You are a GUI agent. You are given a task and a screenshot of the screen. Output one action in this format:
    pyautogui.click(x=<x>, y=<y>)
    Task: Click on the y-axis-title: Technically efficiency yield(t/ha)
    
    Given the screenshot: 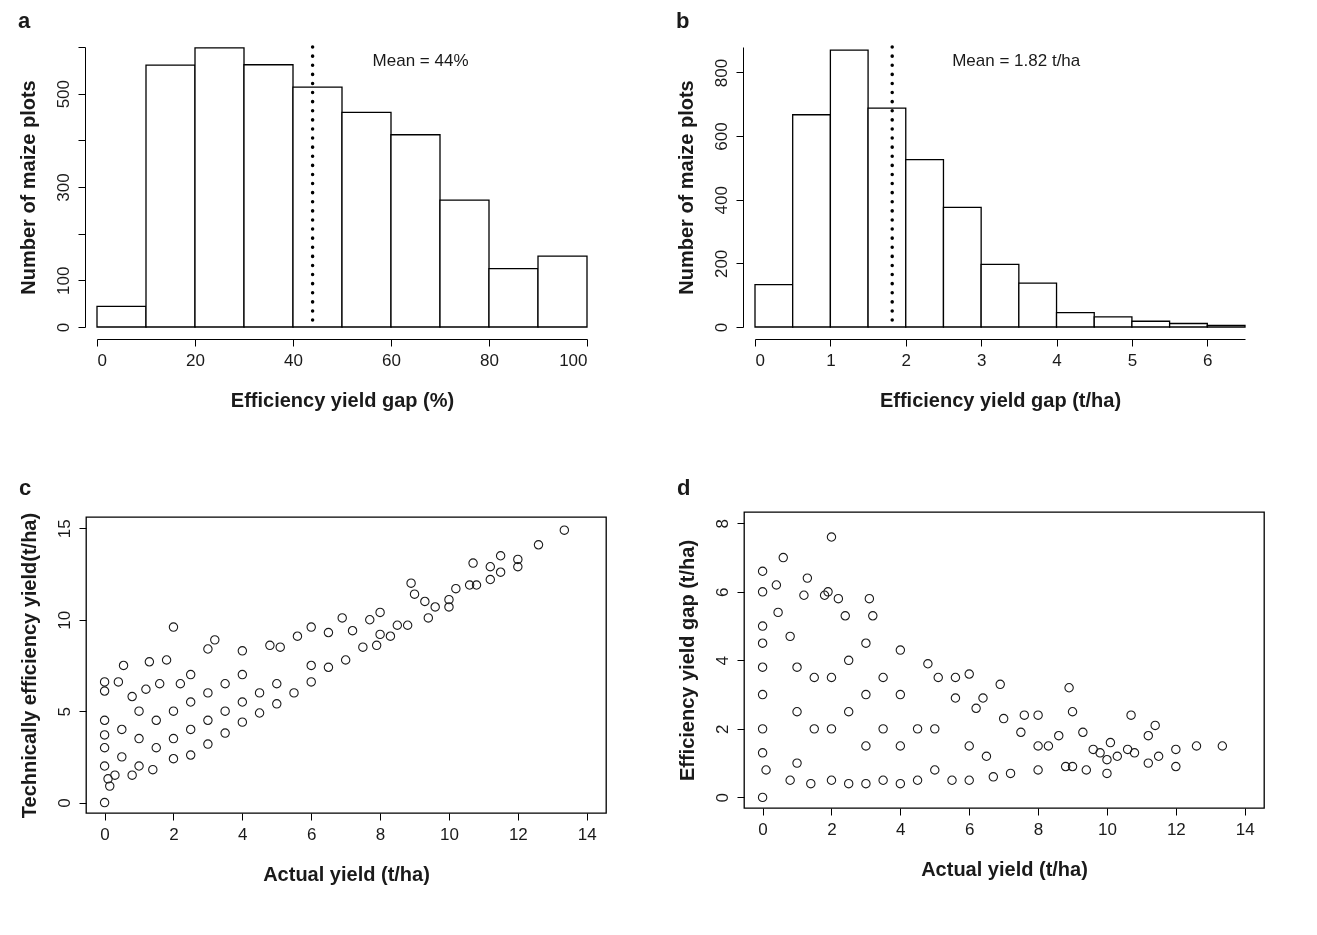 What is the action you would take?
    pyautogui.click(x=28, y=665)
    